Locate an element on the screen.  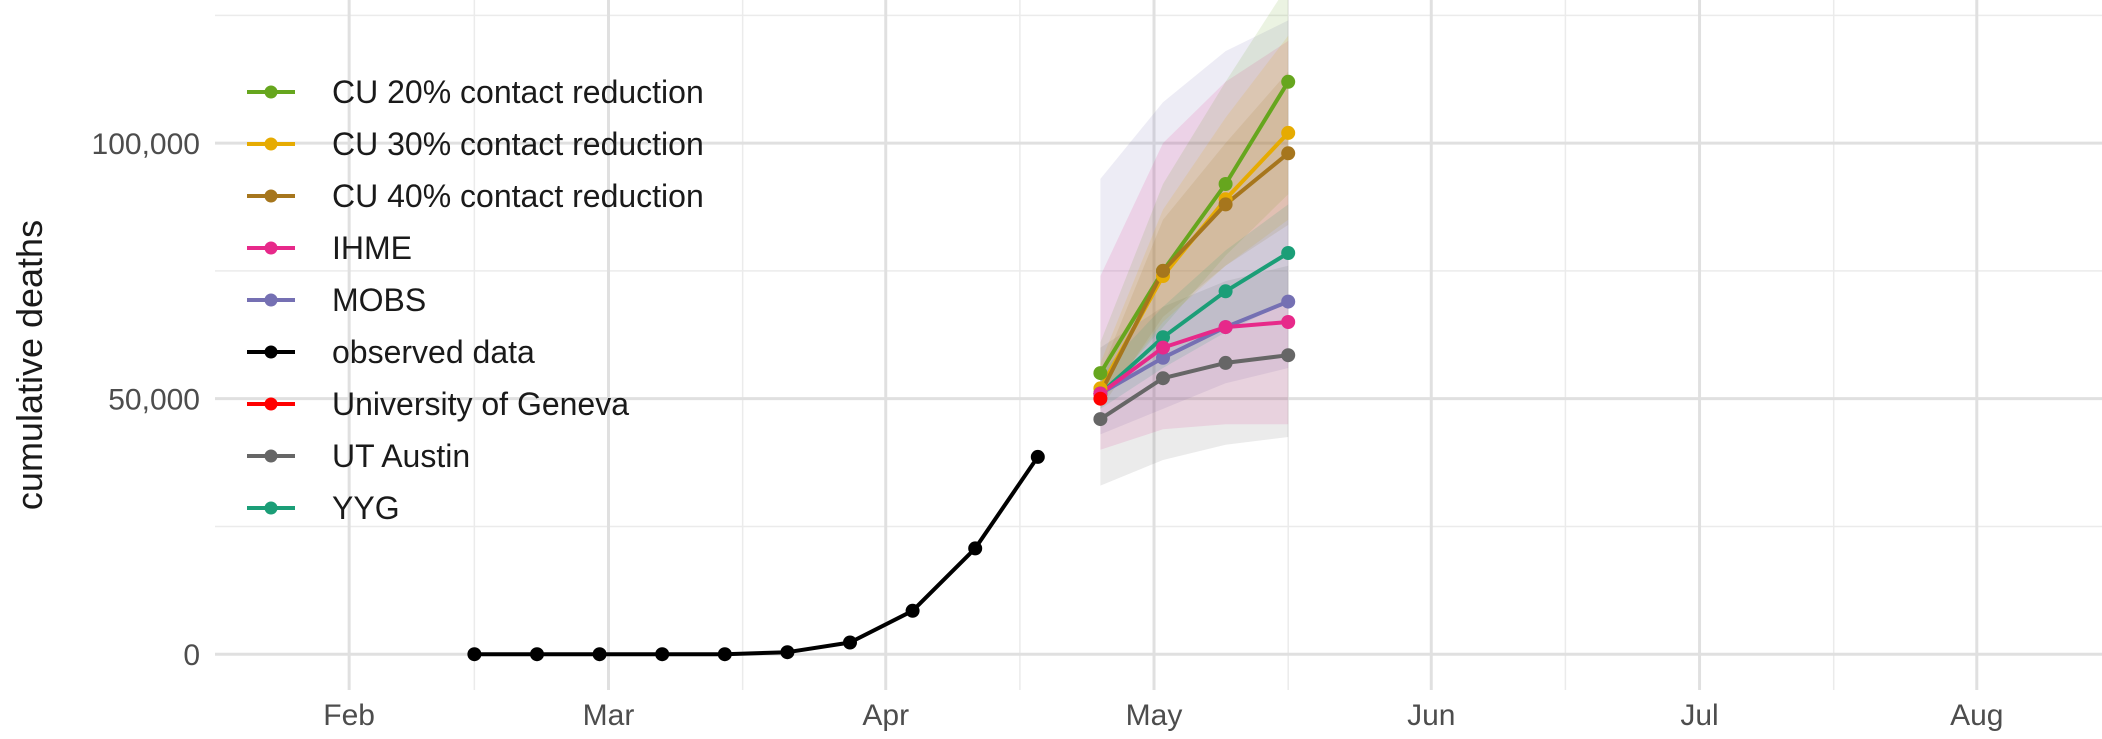
y-axis-title: cumulative deaths is located at coordinates (29, 365).